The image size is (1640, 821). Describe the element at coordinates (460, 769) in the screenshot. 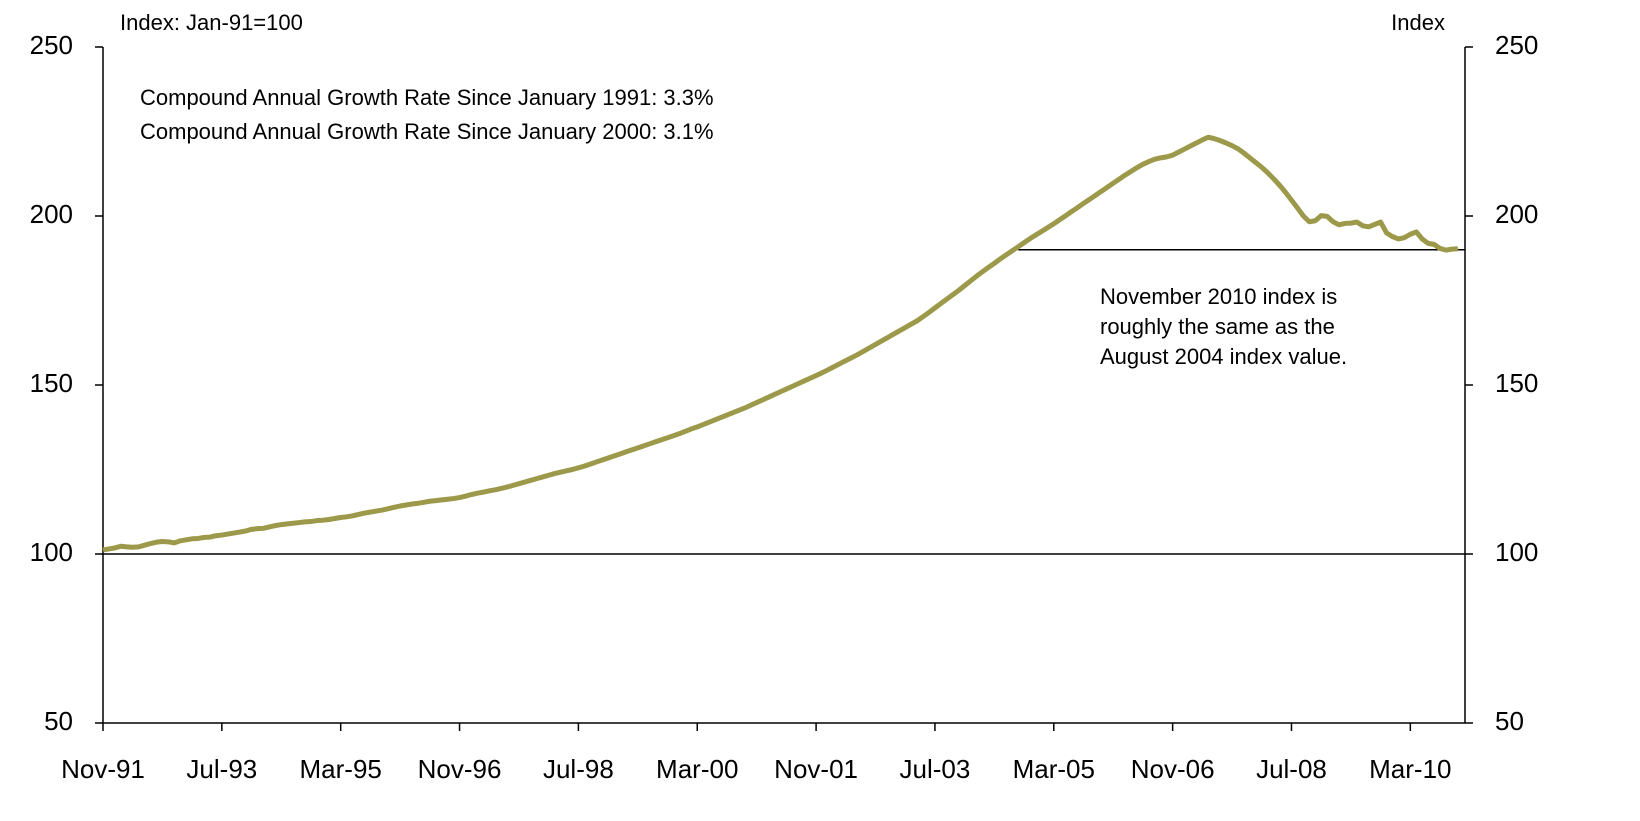

I see `x-tick-label: Nov-96` at that location.